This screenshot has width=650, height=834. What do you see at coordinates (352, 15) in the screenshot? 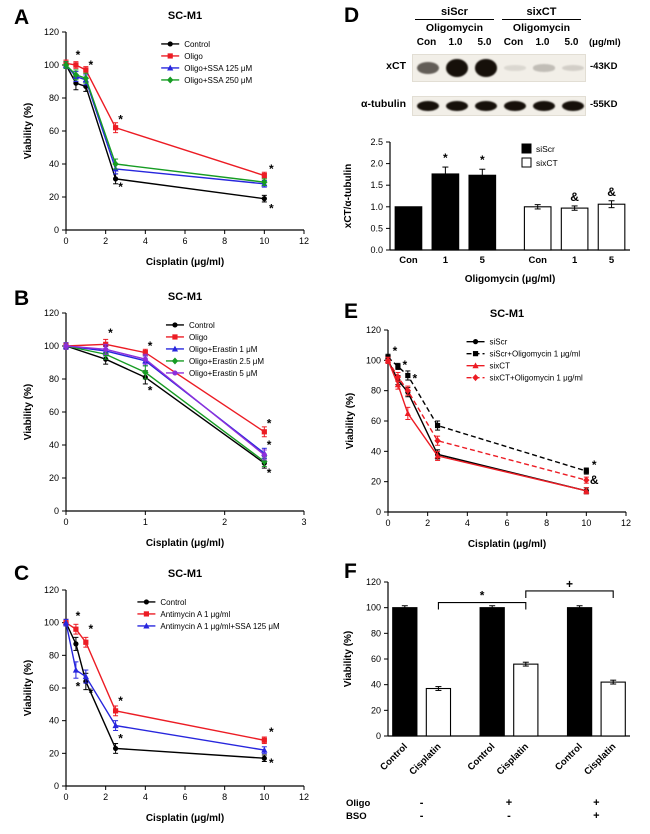
I see `panel-D-label: D` at bounding box center [352, 15].